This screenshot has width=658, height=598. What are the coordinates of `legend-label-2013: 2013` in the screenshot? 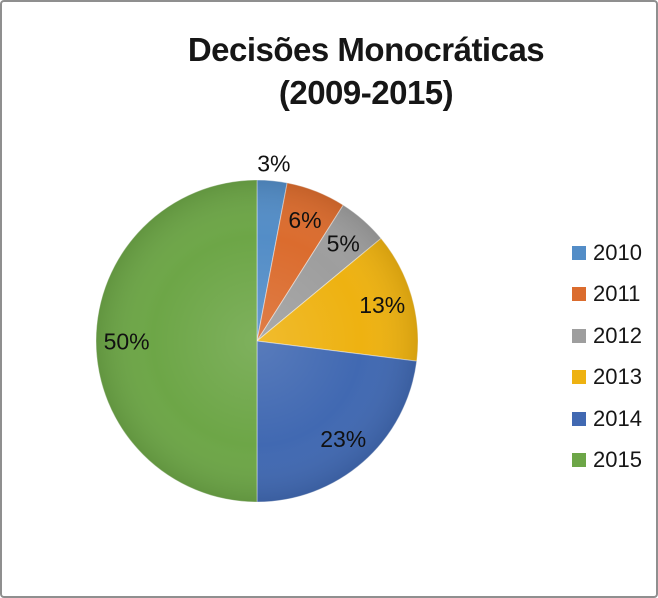 It's located at (617, 377).